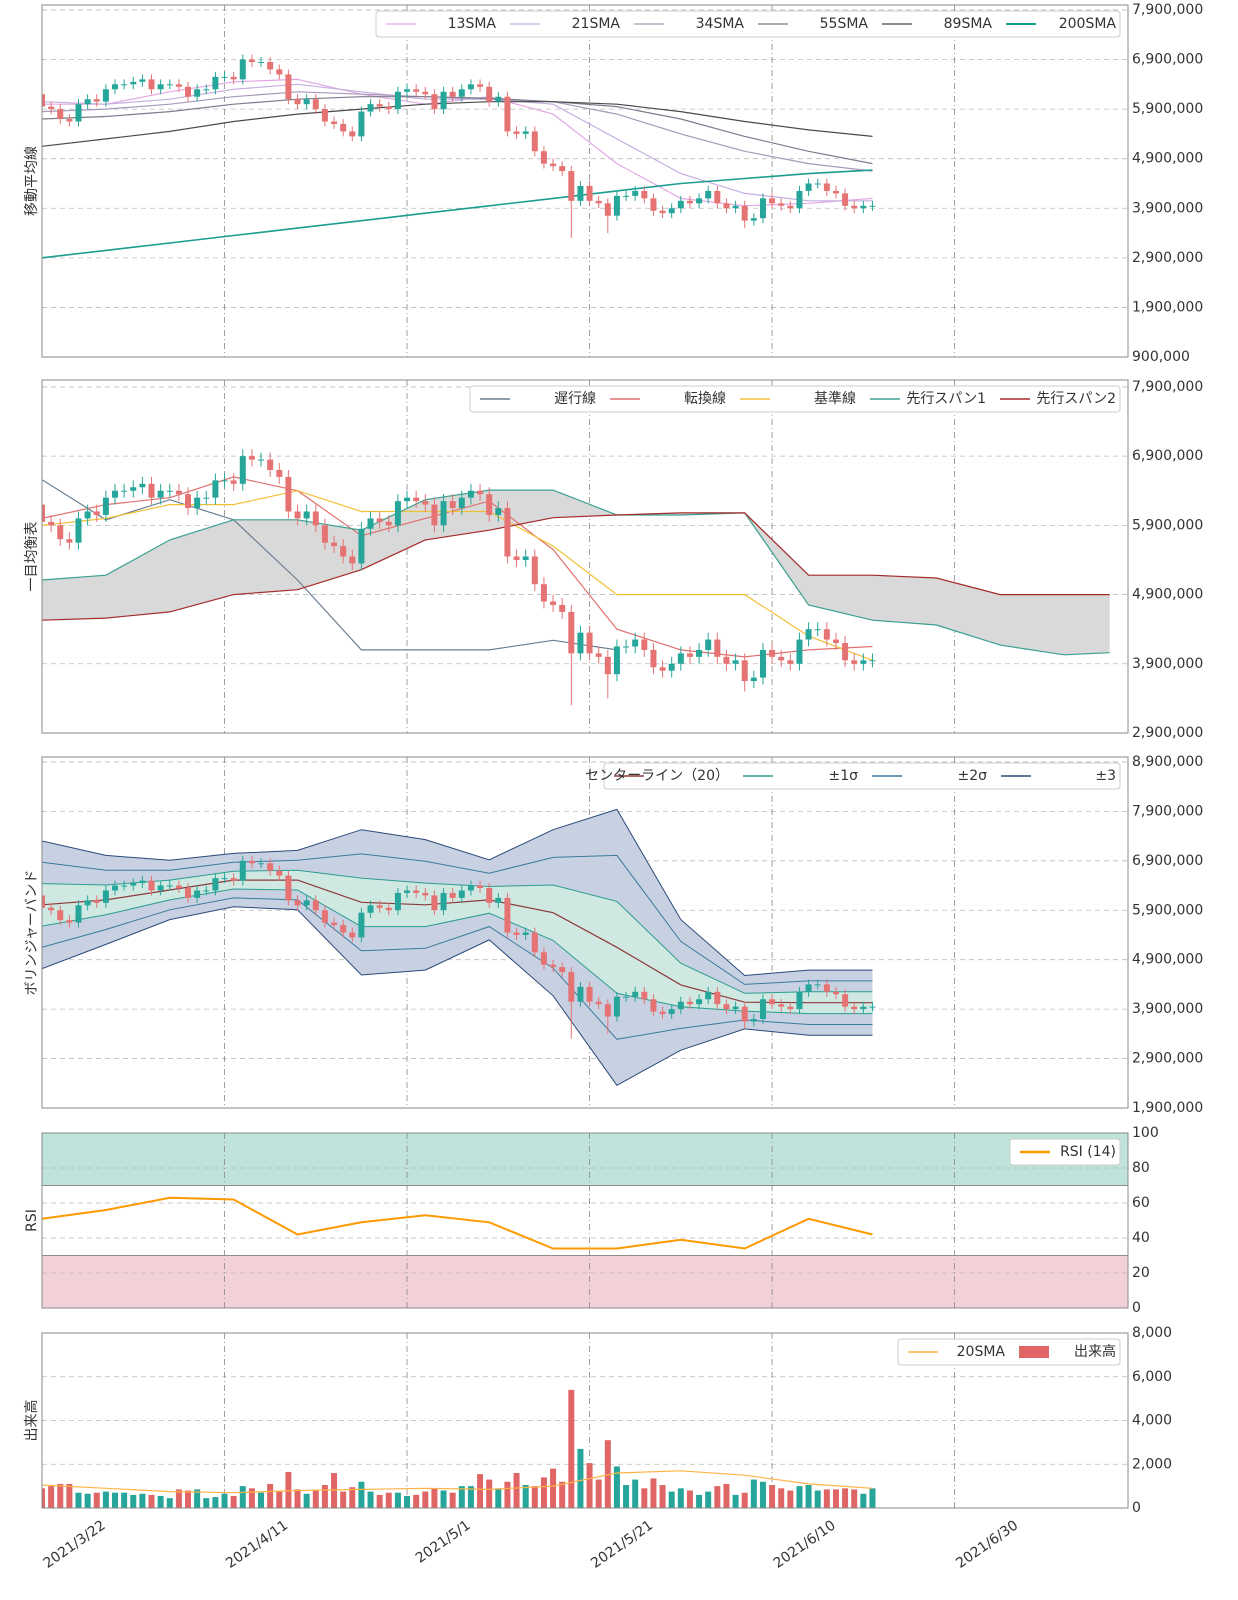  What do you see at coordinates (1167, 1108) in the screenshot?
I see `y-tick-label: 1,900,000` at bounding box center [1167, 1108].